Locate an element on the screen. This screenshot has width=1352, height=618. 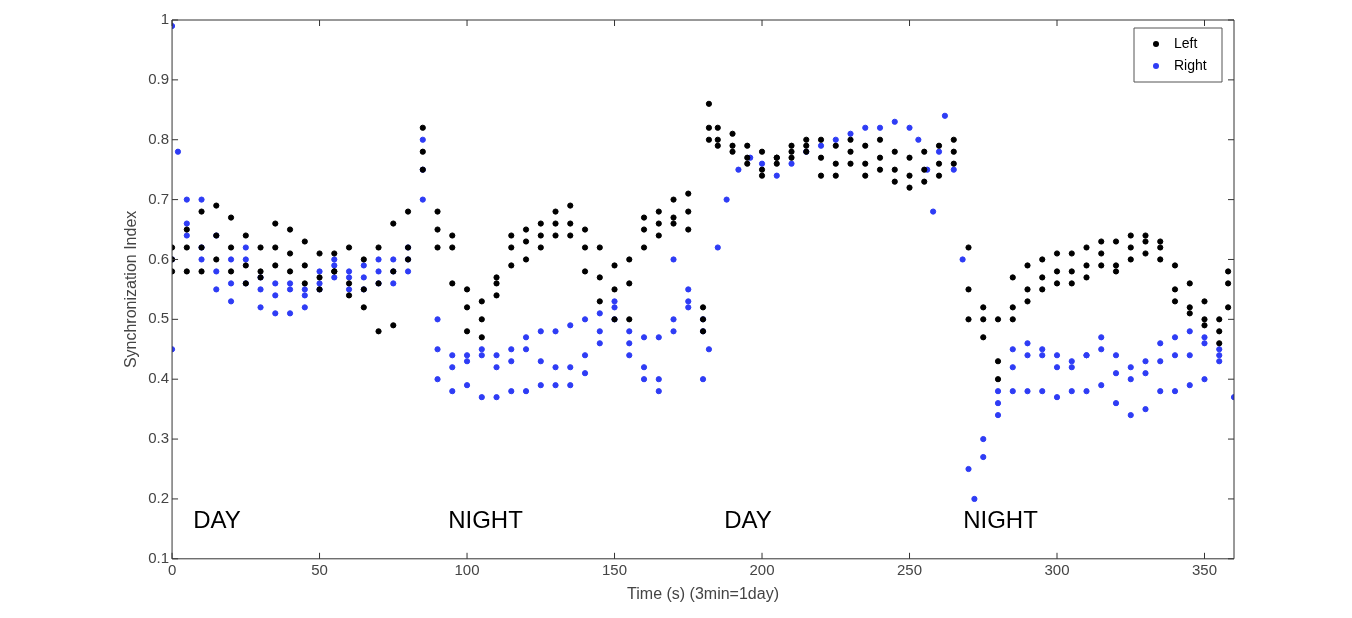
y-tick-label: 0.5 is located at coordinates (159, 318).